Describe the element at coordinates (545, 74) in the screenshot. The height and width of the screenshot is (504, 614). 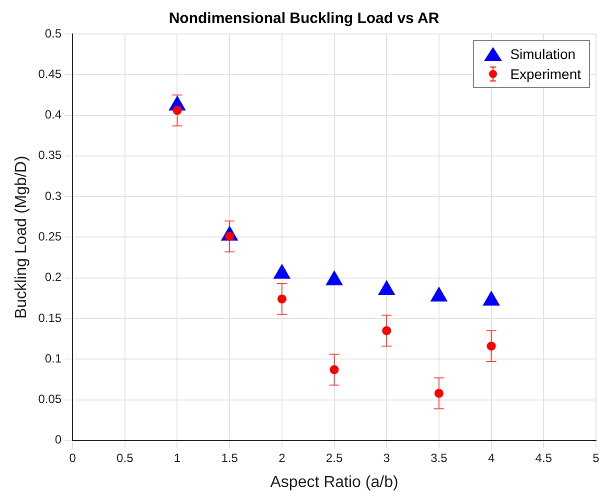
I see `legend-label: Experiment` at that location.